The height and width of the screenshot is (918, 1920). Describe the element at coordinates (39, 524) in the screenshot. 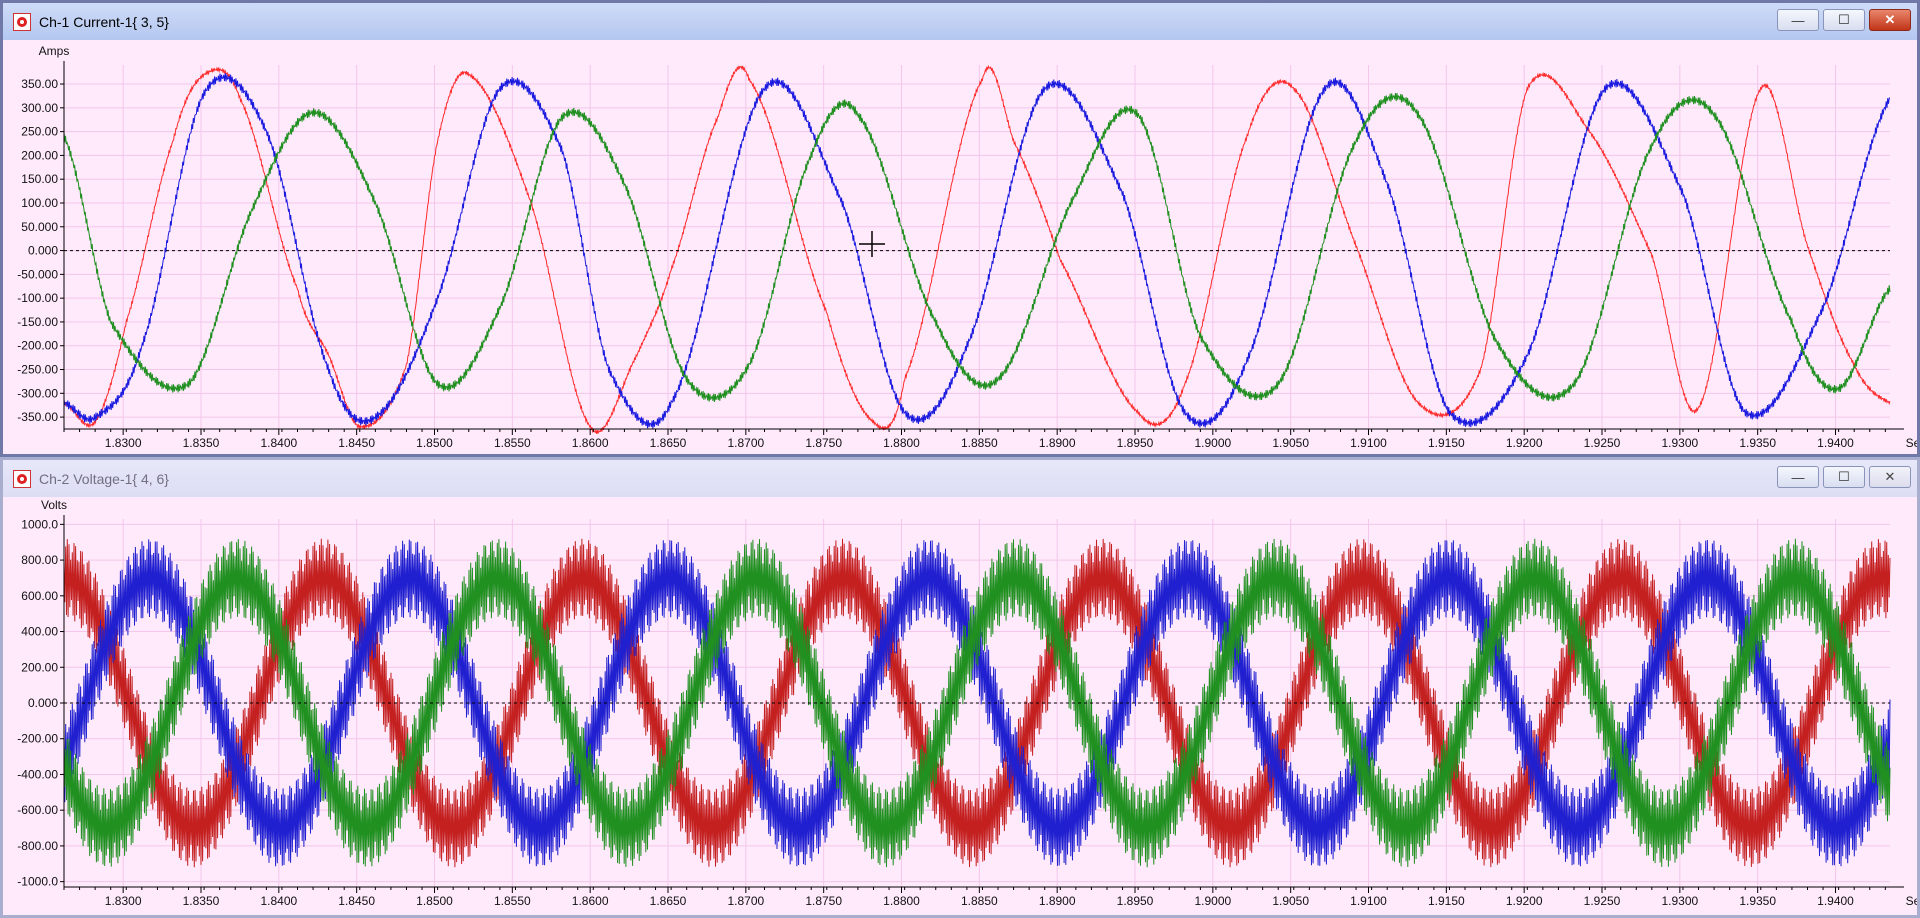

I see `y-tick-label: 1000.0` at that location.